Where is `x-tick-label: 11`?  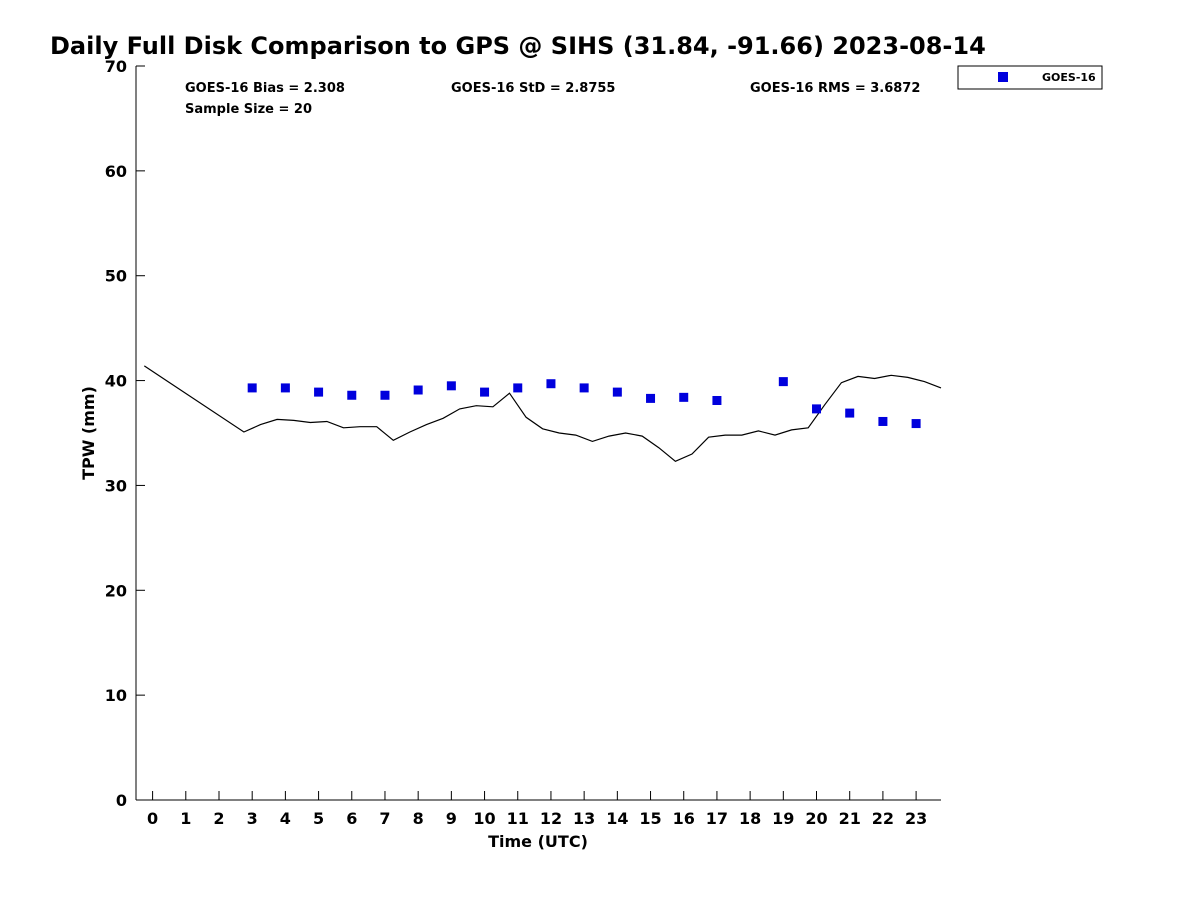 x-tick-label: 11 is located at coordinates (518, 818).